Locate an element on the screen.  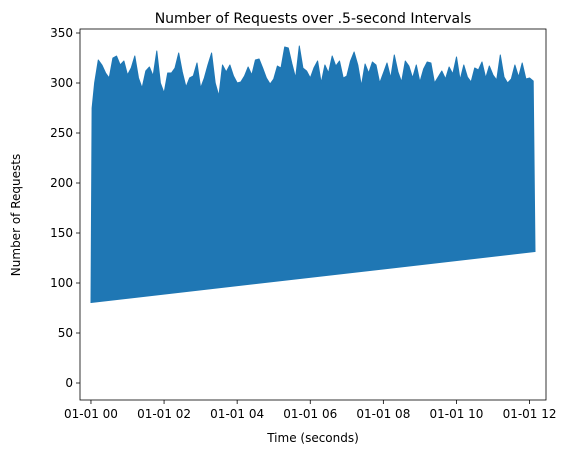
y-tick-label: 100 is located at coordinates (61, 283).